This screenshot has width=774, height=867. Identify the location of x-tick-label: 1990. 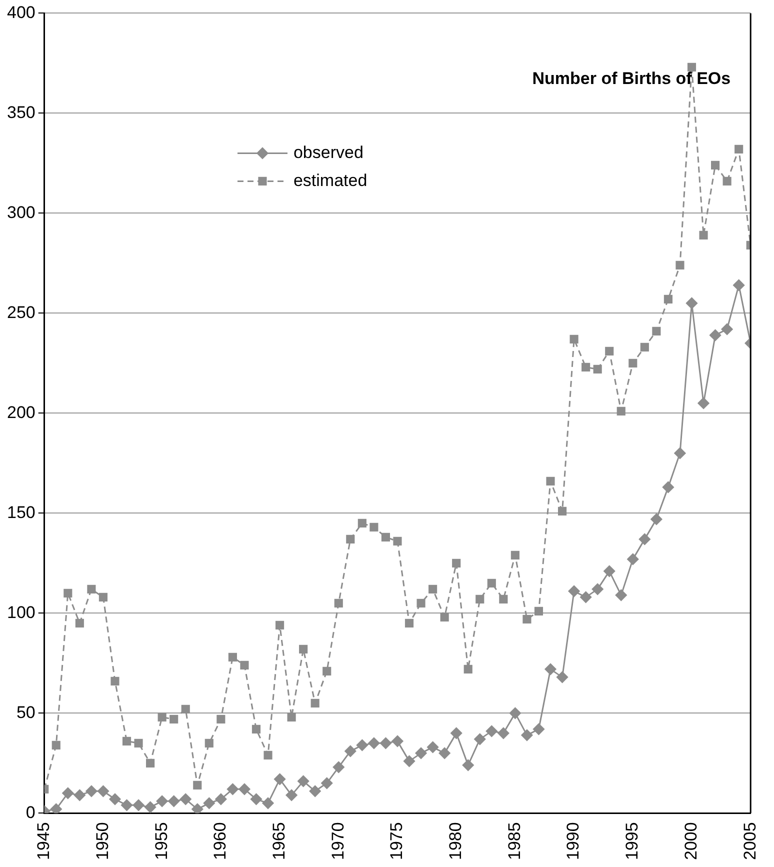
(573, 841).